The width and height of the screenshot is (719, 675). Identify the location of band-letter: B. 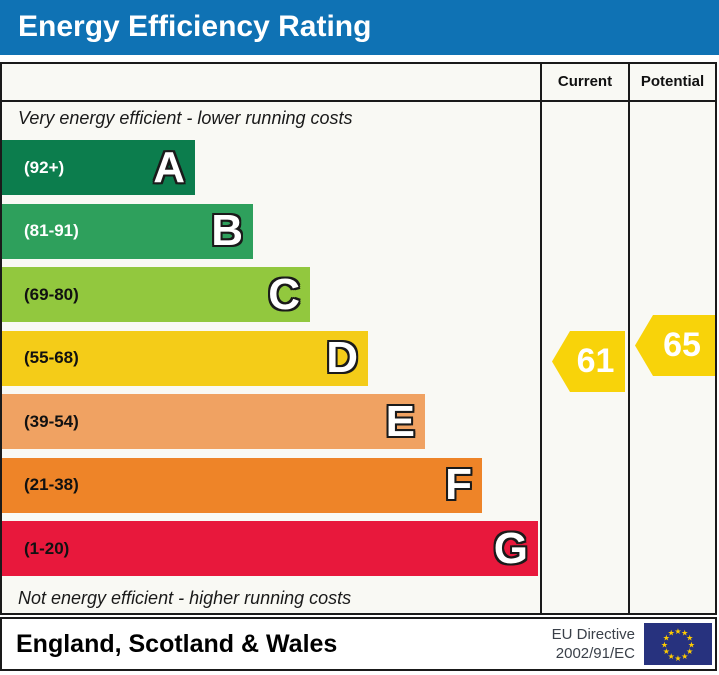
(227, 230).